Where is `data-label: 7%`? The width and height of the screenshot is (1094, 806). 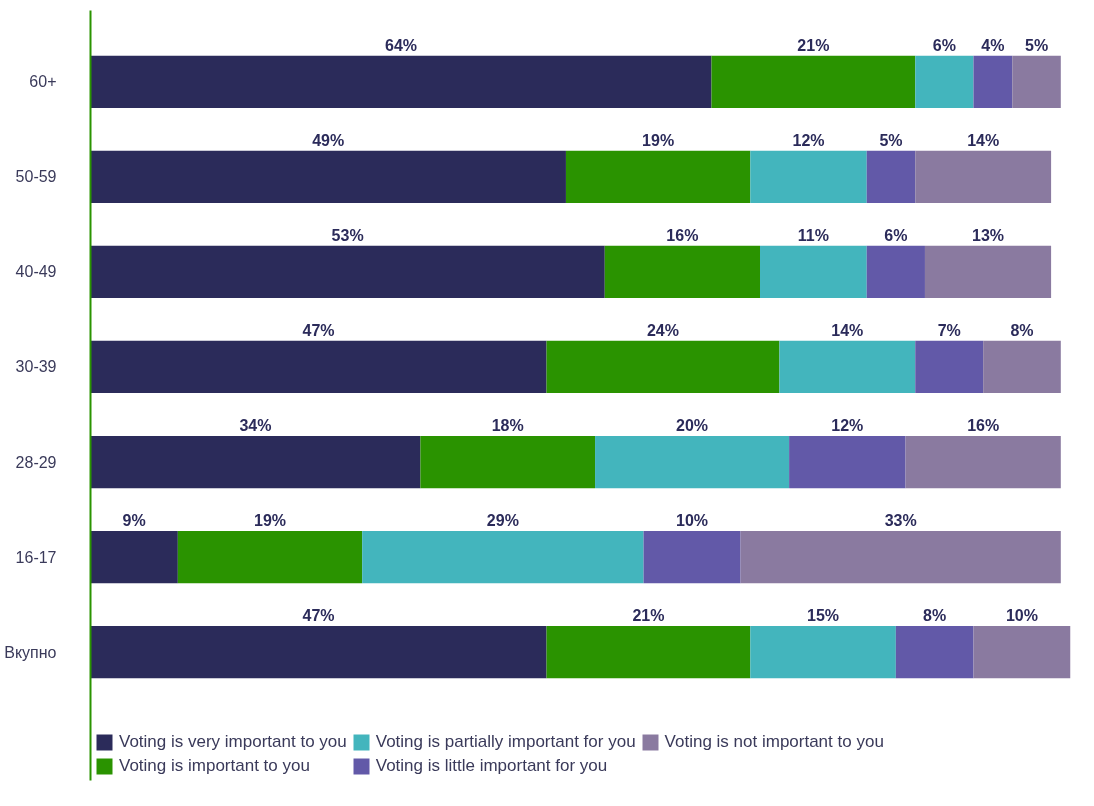
data-label: 7% is located at coordinates (949, 330).